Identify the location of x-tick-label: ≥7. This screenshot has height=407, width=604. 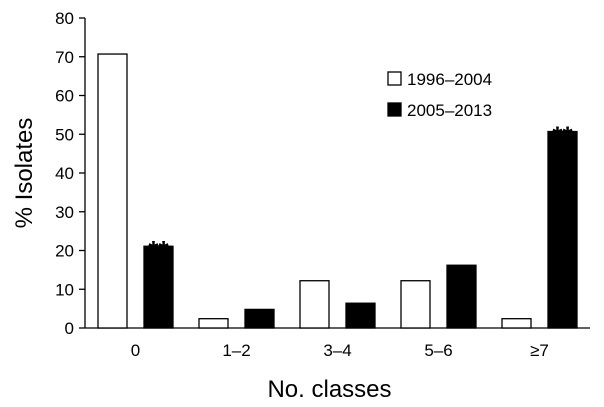
(539, 350).